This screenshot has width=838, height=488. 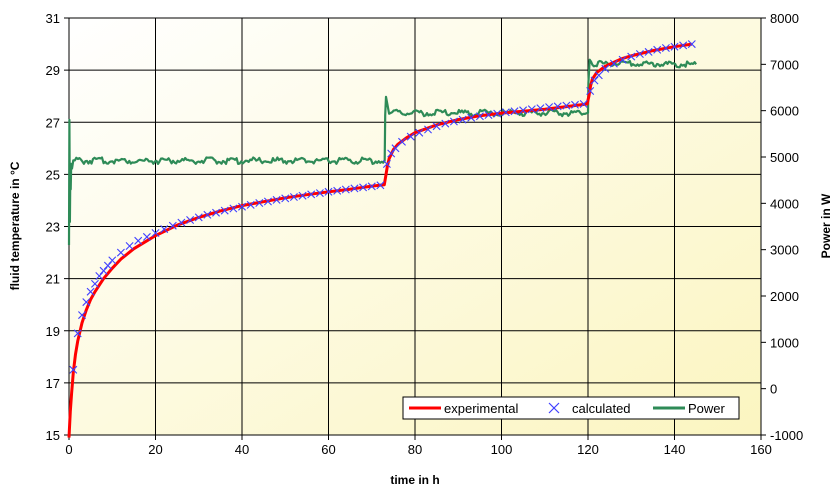 What do you see at coordinates (53, 174) in the screenshot?
I see `y-left-tick-label: 25` at bounding box center [53, 174].